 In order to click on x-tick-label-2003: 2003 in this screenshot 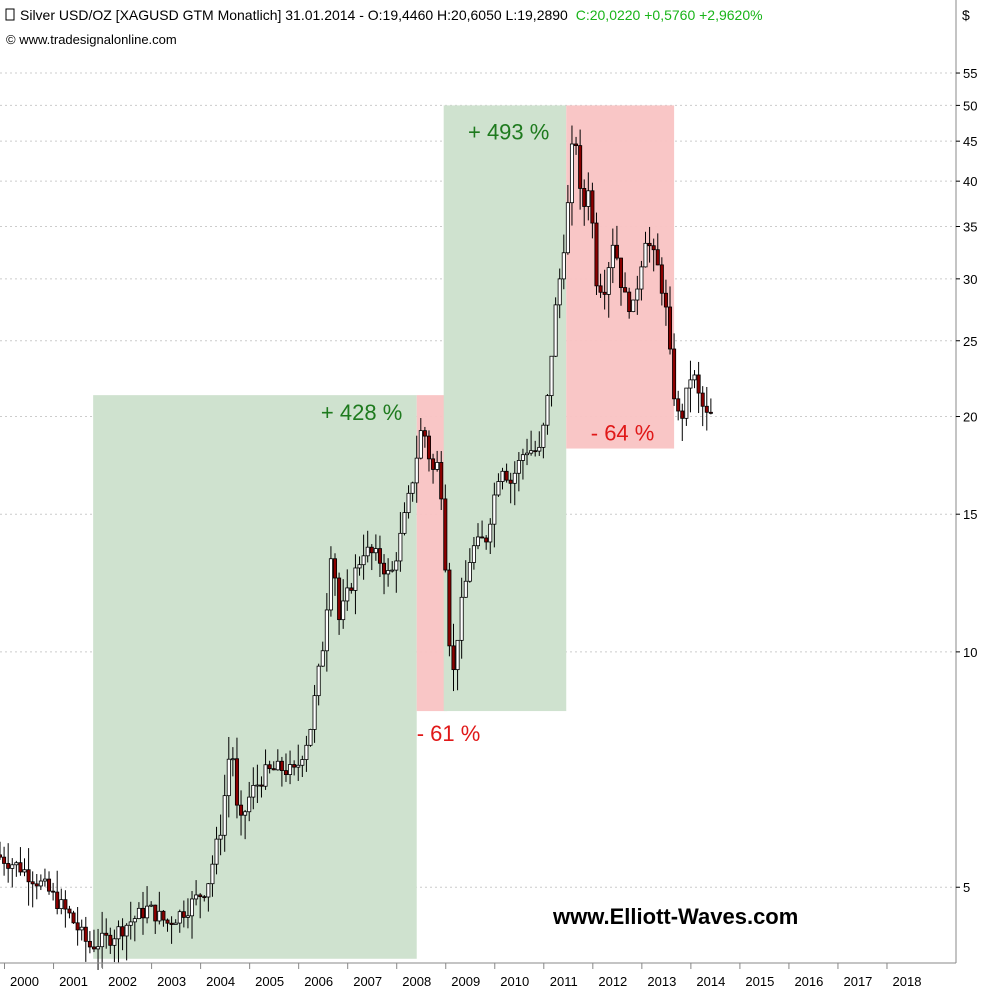, I will do `click(171, 981)`.